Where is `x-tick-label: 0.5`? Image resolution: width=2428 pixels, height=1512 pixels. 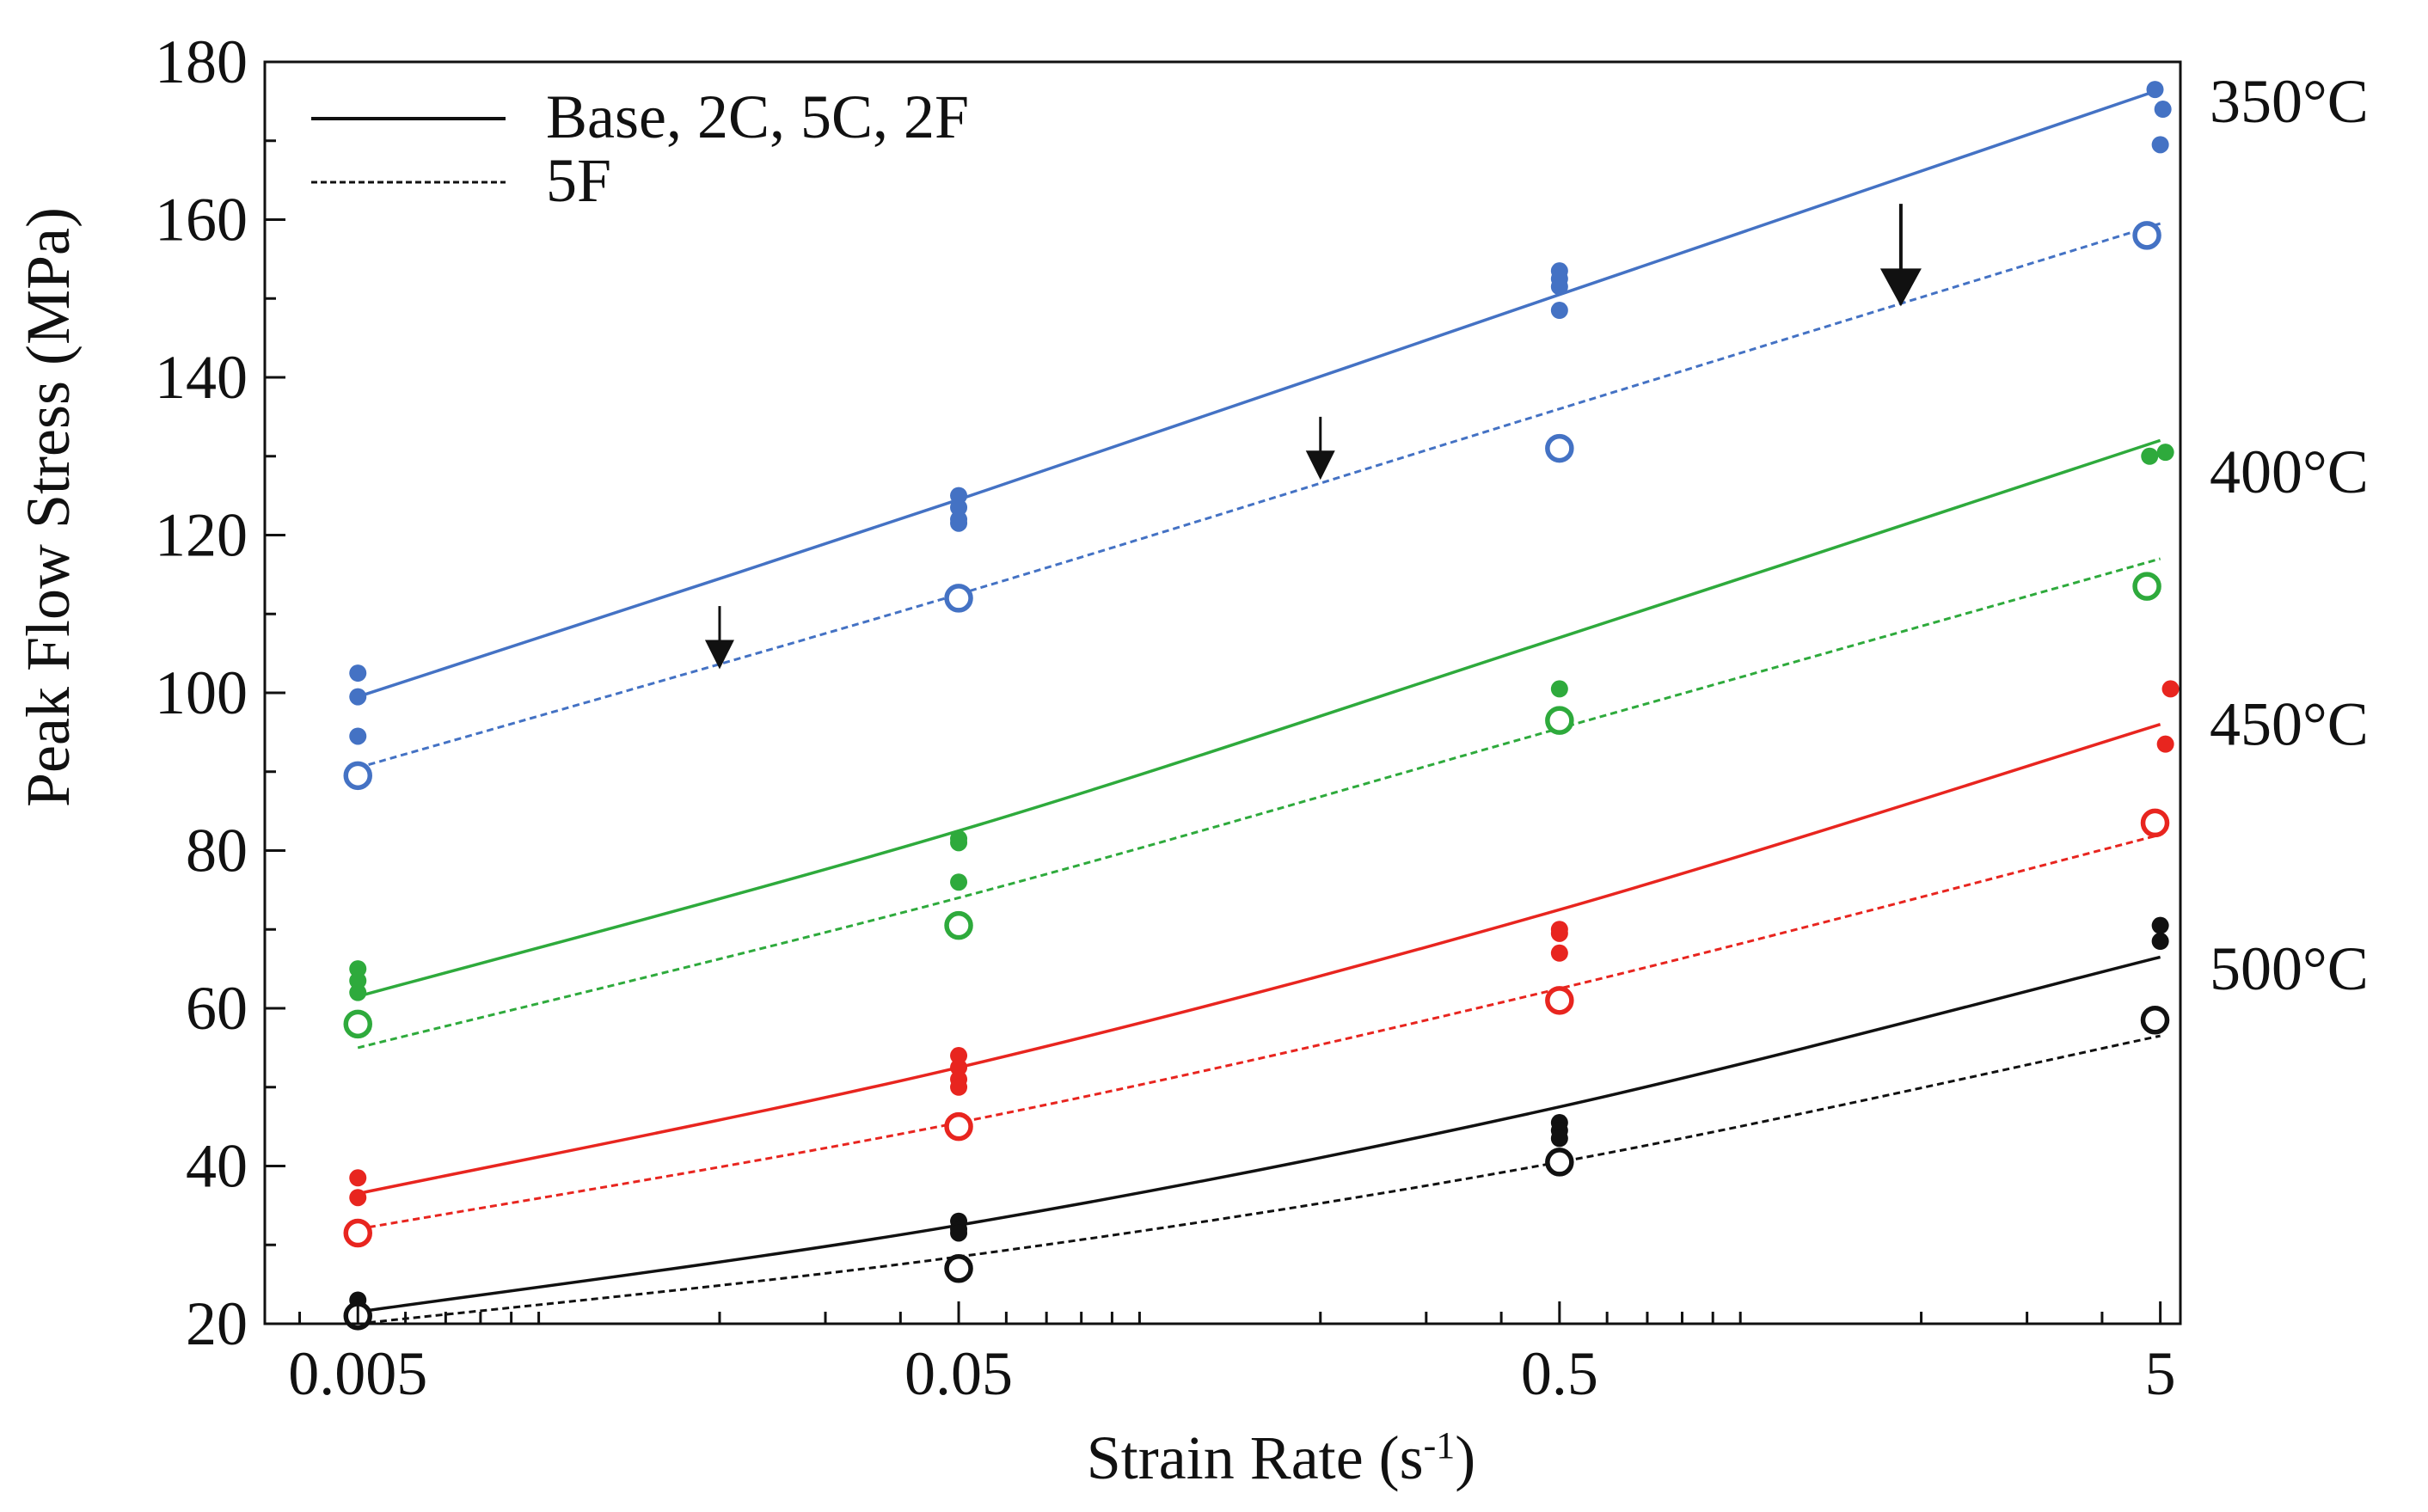
x-tick-label: 0.5 is located at coordinates (1559, 1373).